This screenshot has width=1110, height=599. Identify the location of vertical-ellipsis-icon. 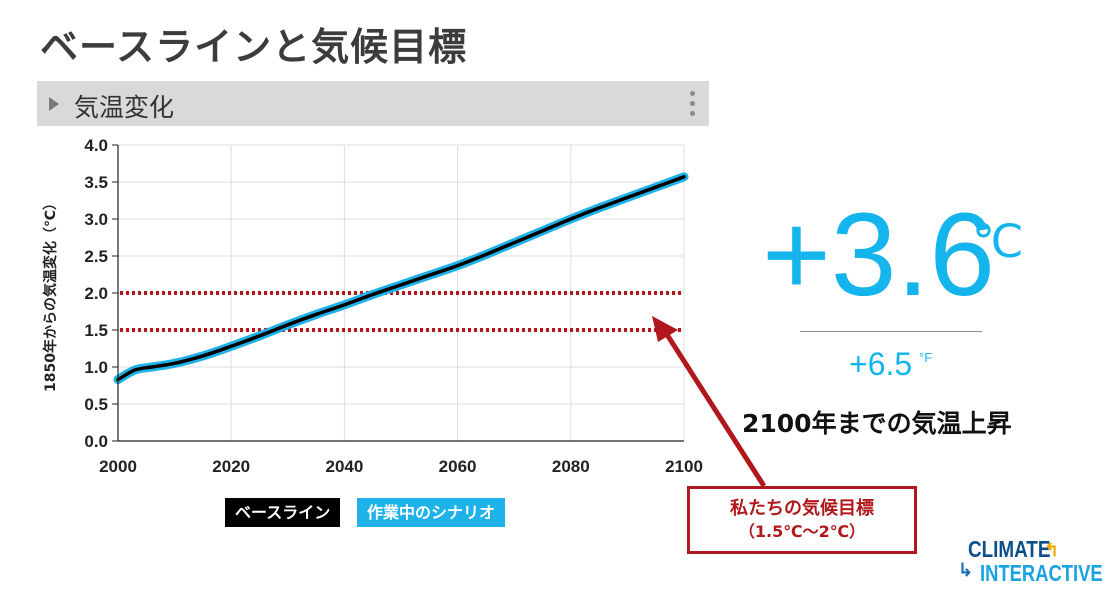
(692, 104).